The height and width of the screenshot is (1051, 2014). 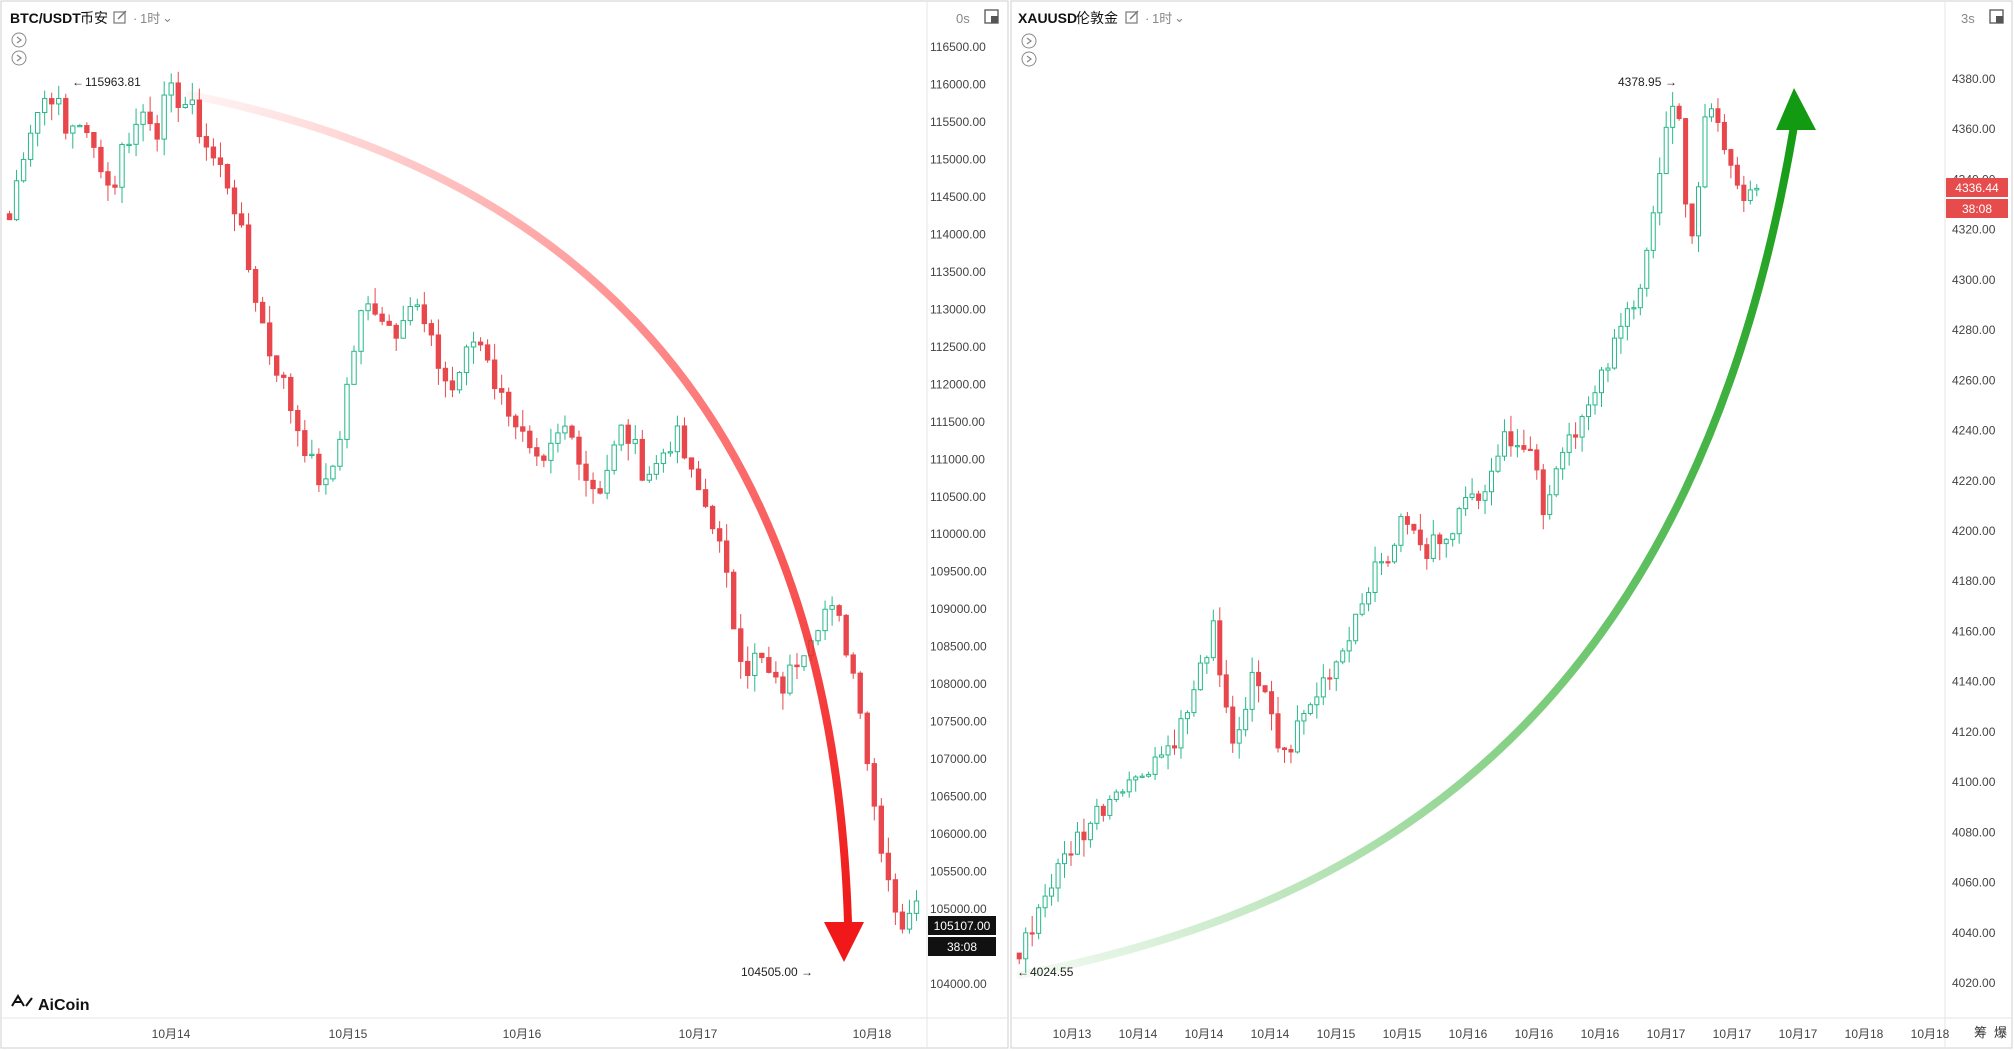 I want to click on btc-downtrend-arrowhead, so click(x=844, y=942).